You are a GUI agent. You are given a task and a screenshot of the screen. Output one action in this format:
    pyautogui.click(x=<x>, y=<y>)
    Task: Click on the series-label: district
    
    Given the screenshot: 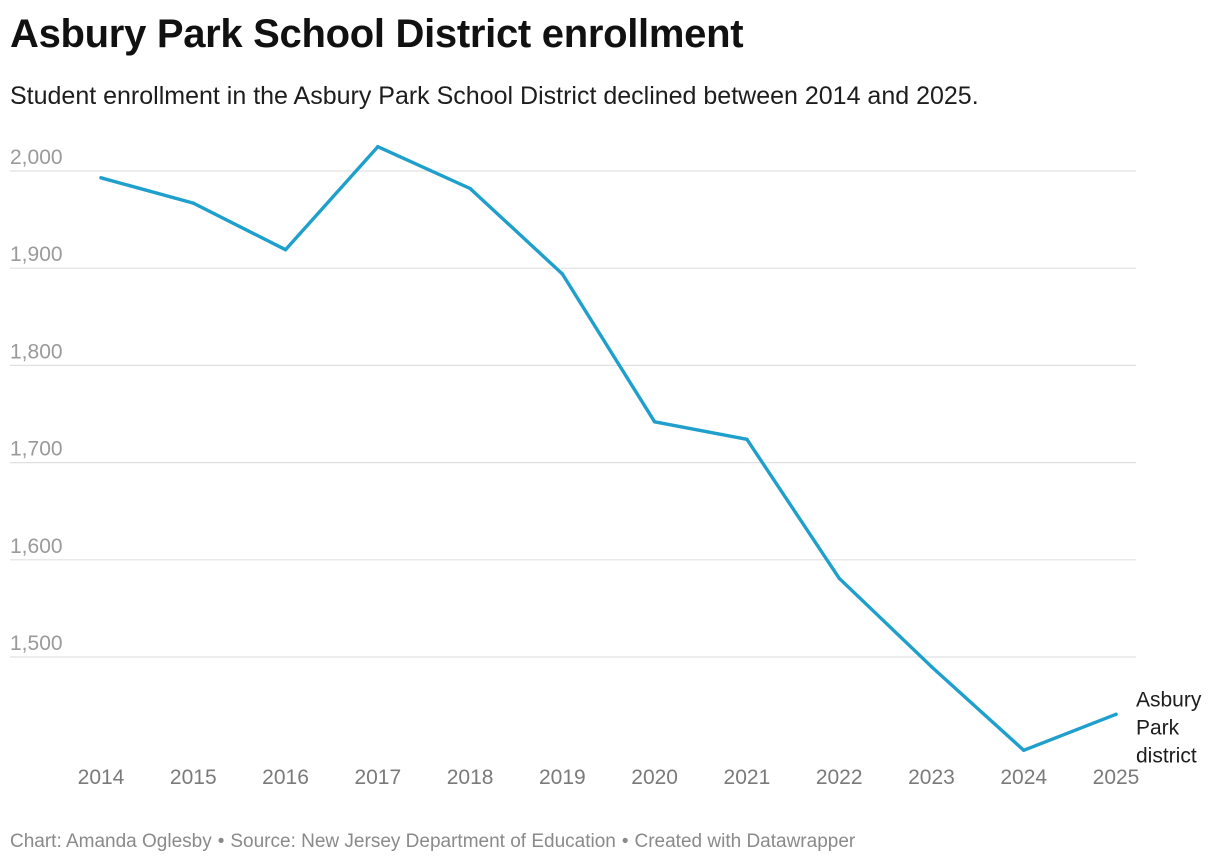 What is the action you would take?
    pyautogui.click(x=1166, y=755)
    